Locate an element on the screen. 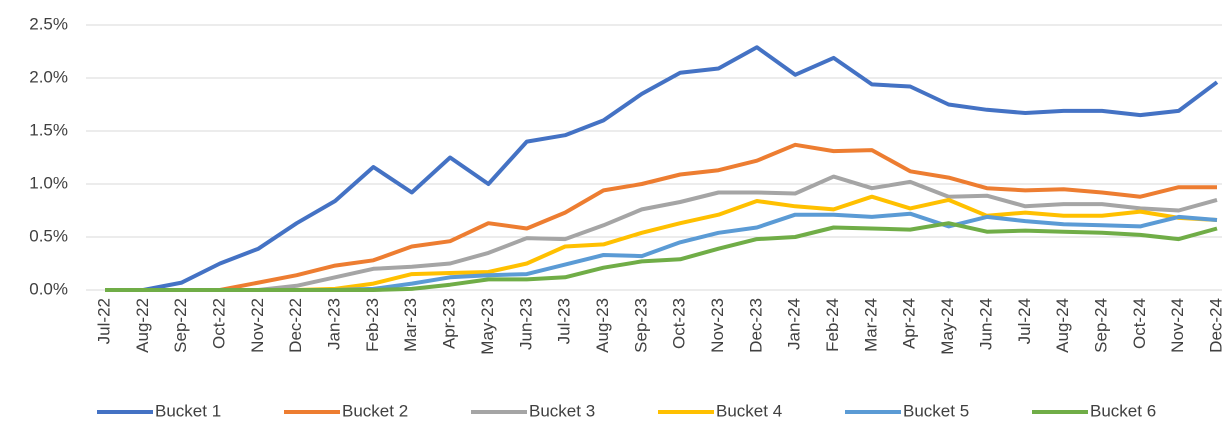 The image size is (1226, 432). legend-label: Bucket 3 is located at coordinates (562, 410).